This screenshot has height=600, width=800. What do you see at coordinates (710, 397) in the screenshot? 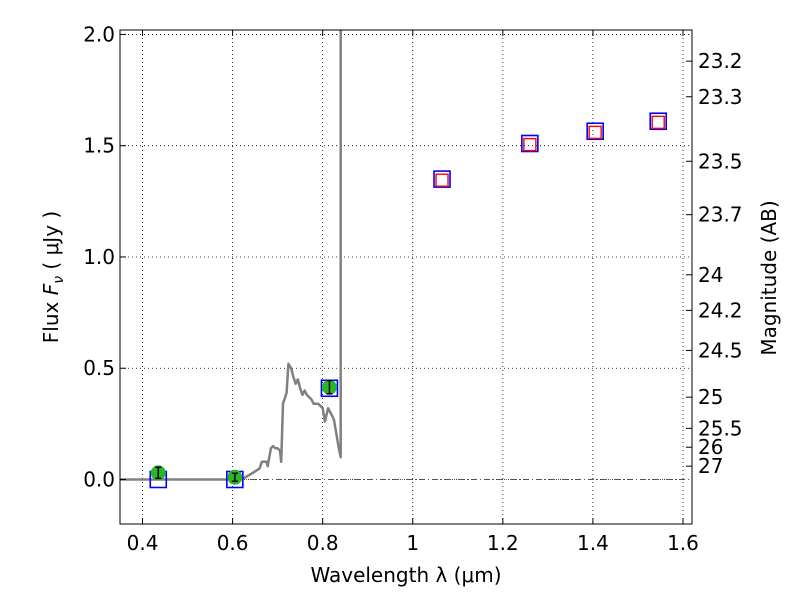
I see `mag-tick-label: 25` at bounding box center [710, 397].